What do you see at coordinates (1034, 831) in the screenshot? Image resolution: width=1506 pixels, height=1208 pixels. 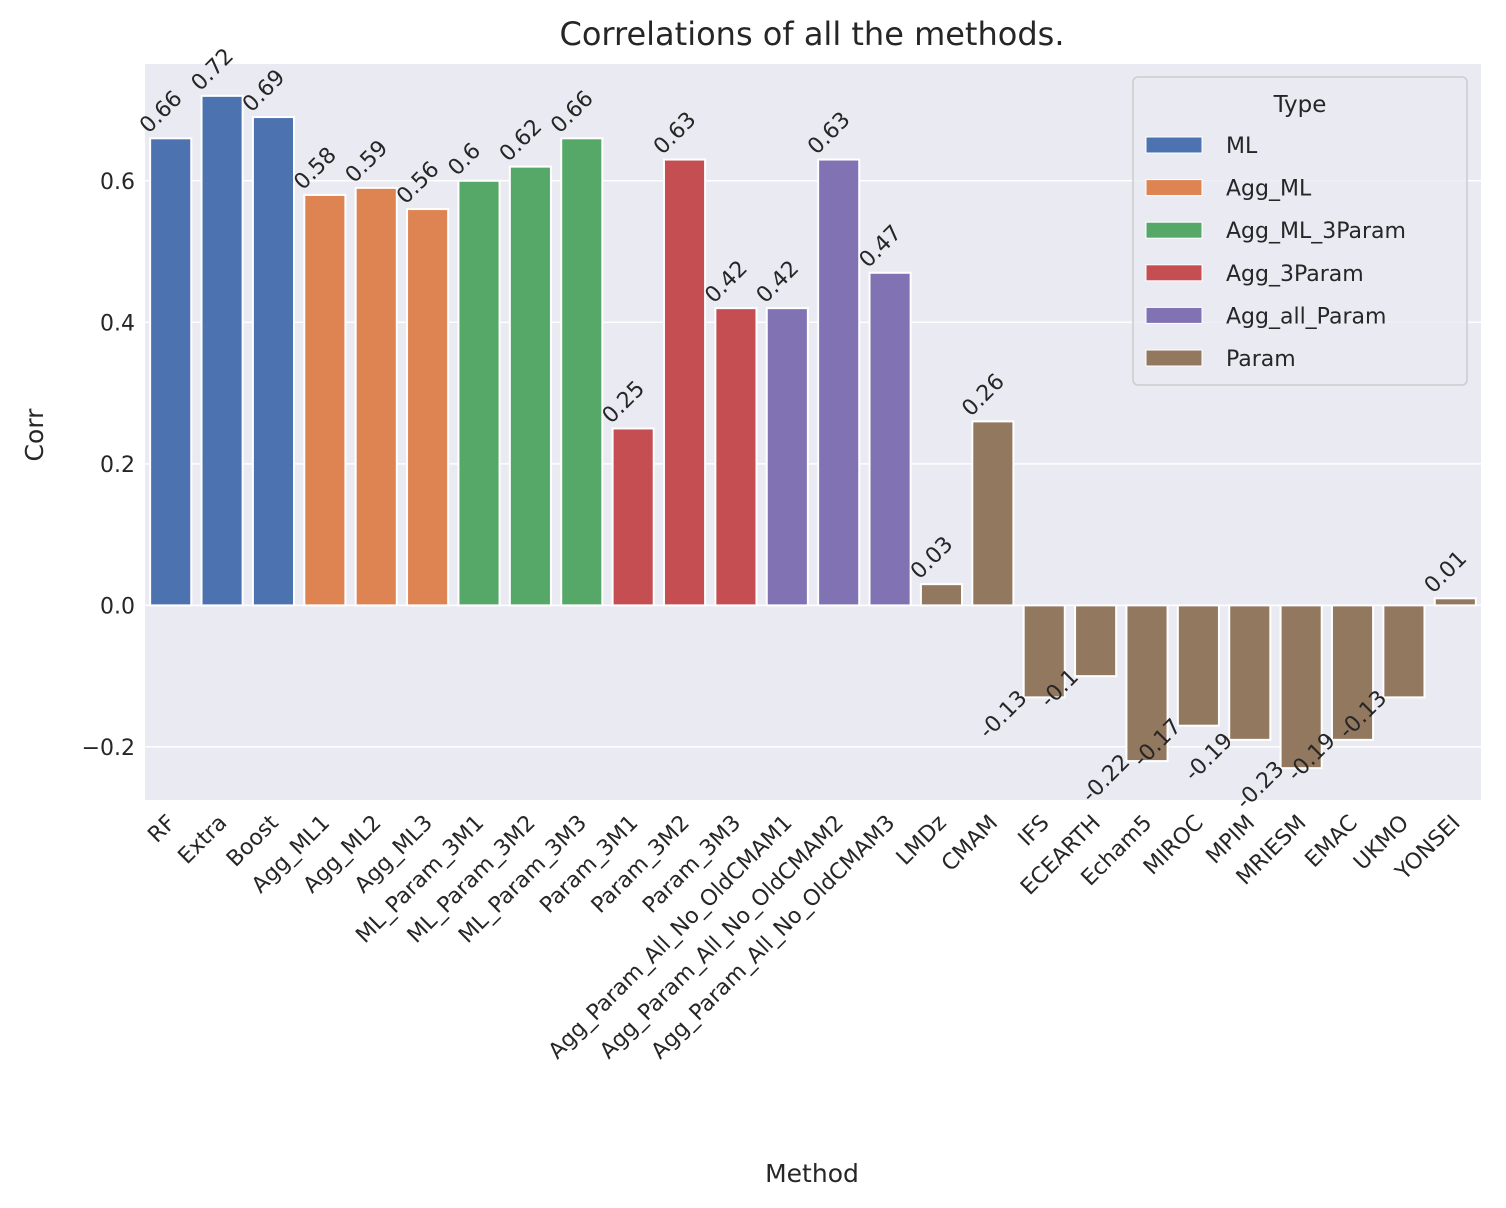 I see `x-tick-label: IFS` at bounding box center [1034, 831].